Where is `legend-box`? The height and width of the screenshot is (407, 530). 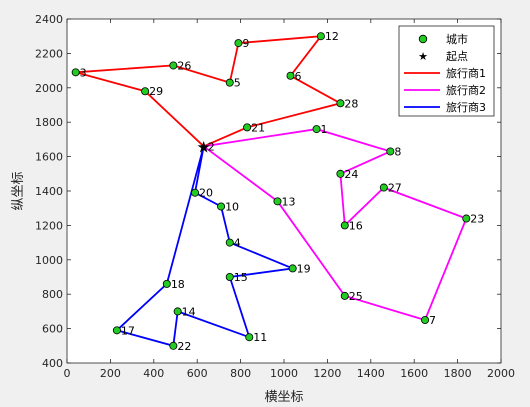 legend-box is located at coordinates (446, 71).